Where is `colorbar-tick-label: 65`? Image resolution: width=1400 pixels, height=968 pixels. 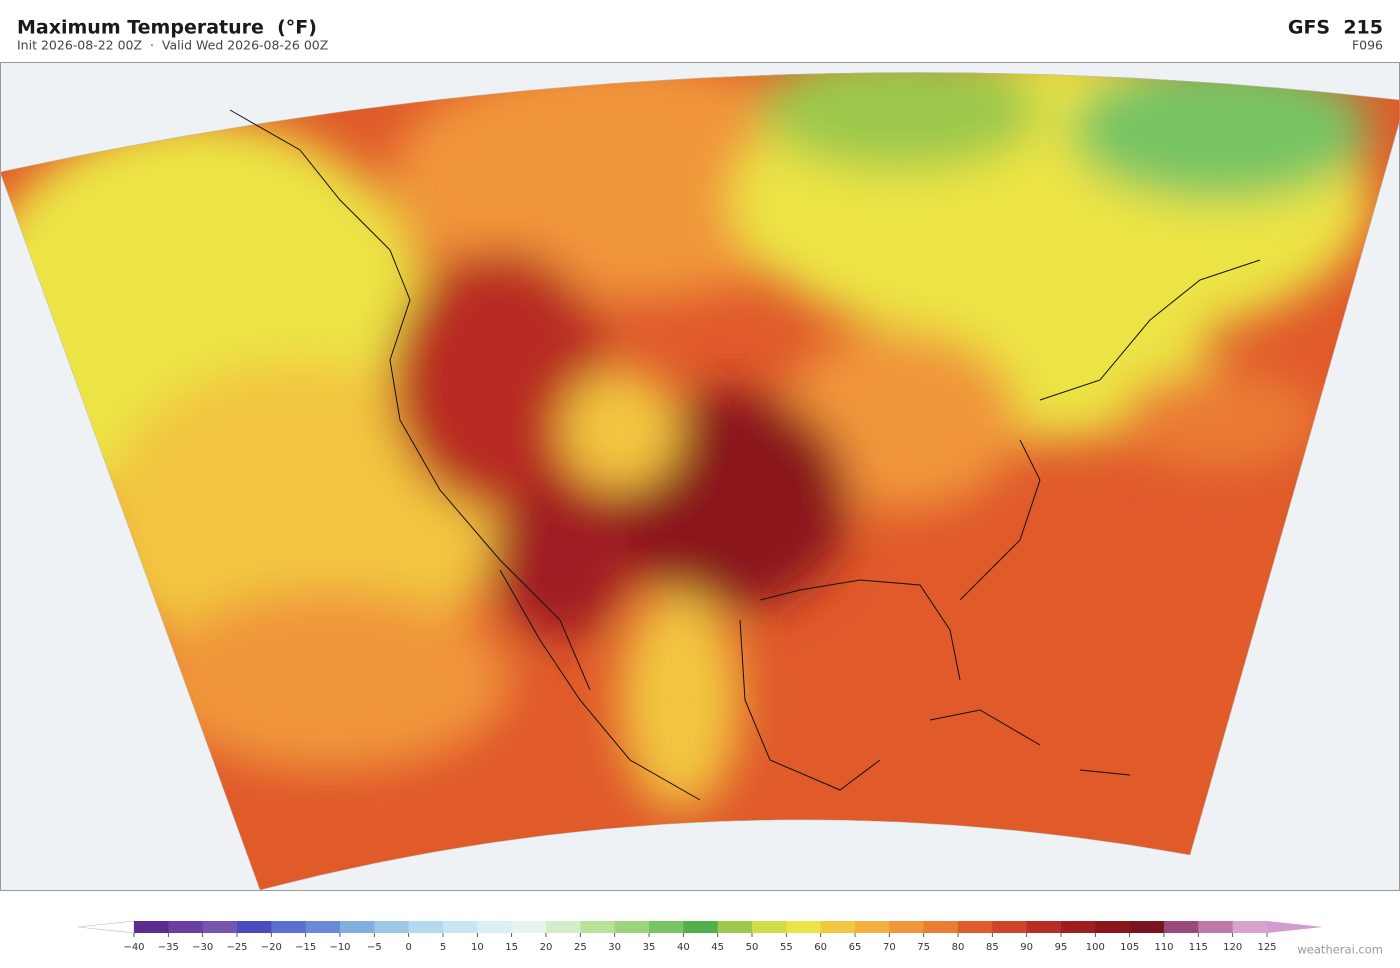
colorbar-tick-label: 65 is located at coordinates (855, 947).